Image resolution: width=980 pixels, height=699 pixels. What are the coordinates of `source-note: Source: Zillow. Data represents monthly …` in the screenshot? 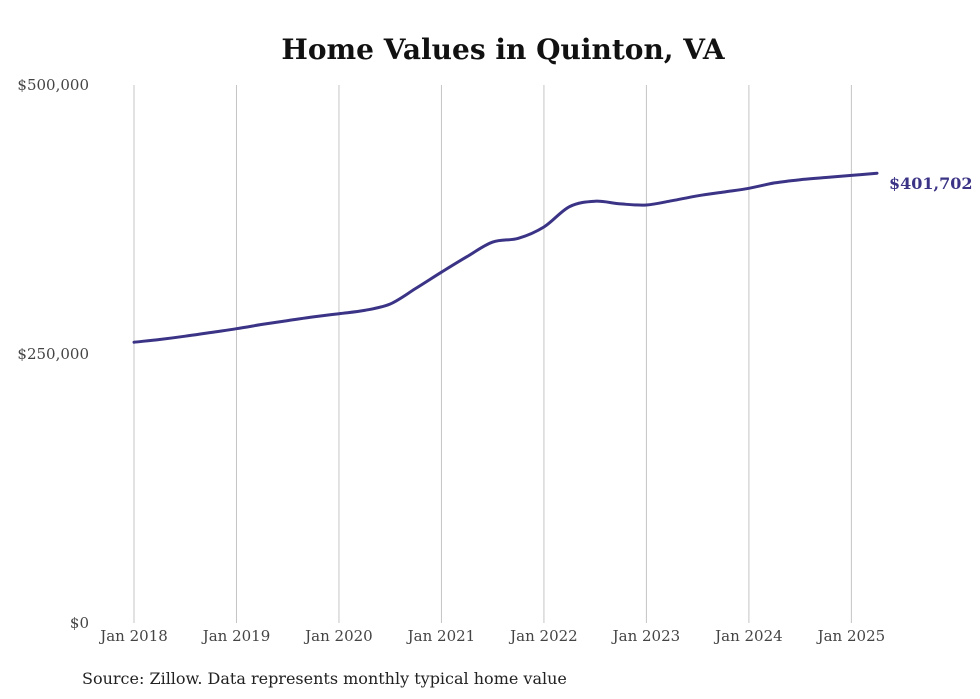 It's located at (324, 678).